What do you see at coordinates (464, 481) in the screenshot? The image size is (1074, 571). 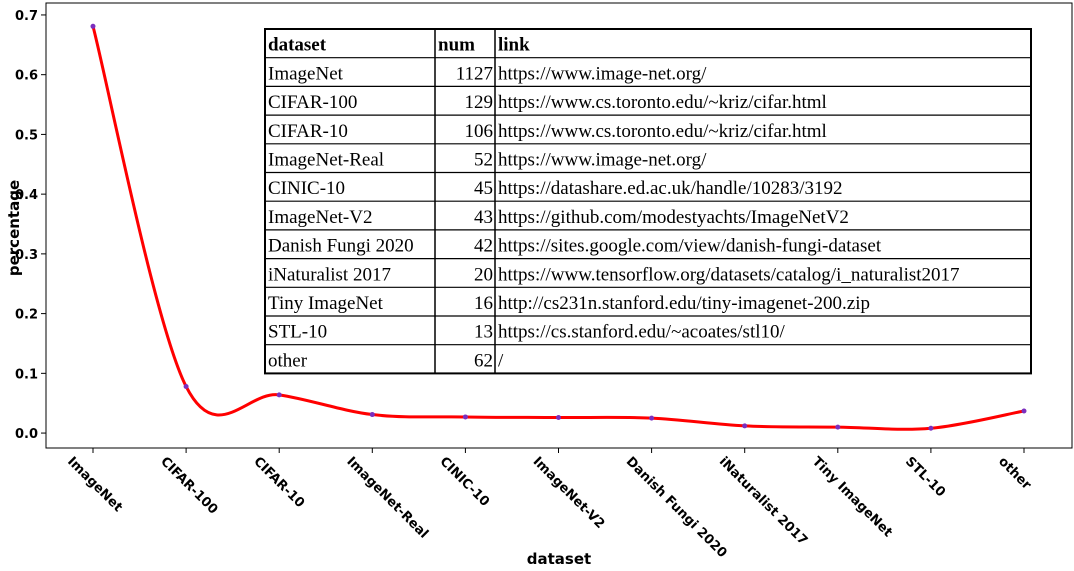 I see `x-tick-label: CINIC-10` at bounding box center [464, 481].